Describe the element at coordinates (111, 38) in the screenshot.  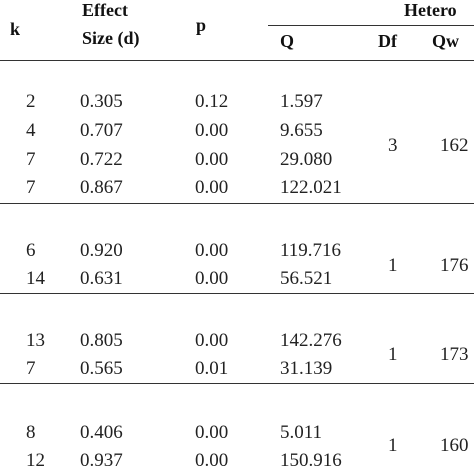
I see `header-effect-line2: Size (d)` at that location.